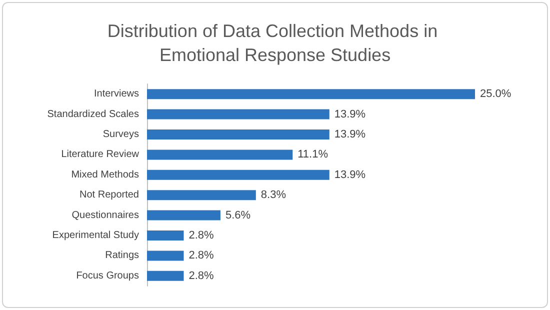  I want to click on data-label: 11.1%, so click(313, 154).